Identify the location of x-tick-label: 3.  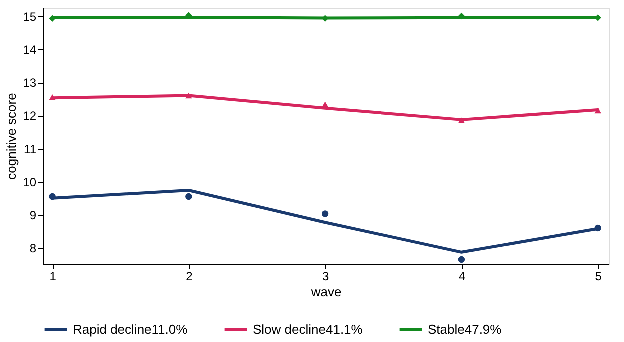
(326, 277).